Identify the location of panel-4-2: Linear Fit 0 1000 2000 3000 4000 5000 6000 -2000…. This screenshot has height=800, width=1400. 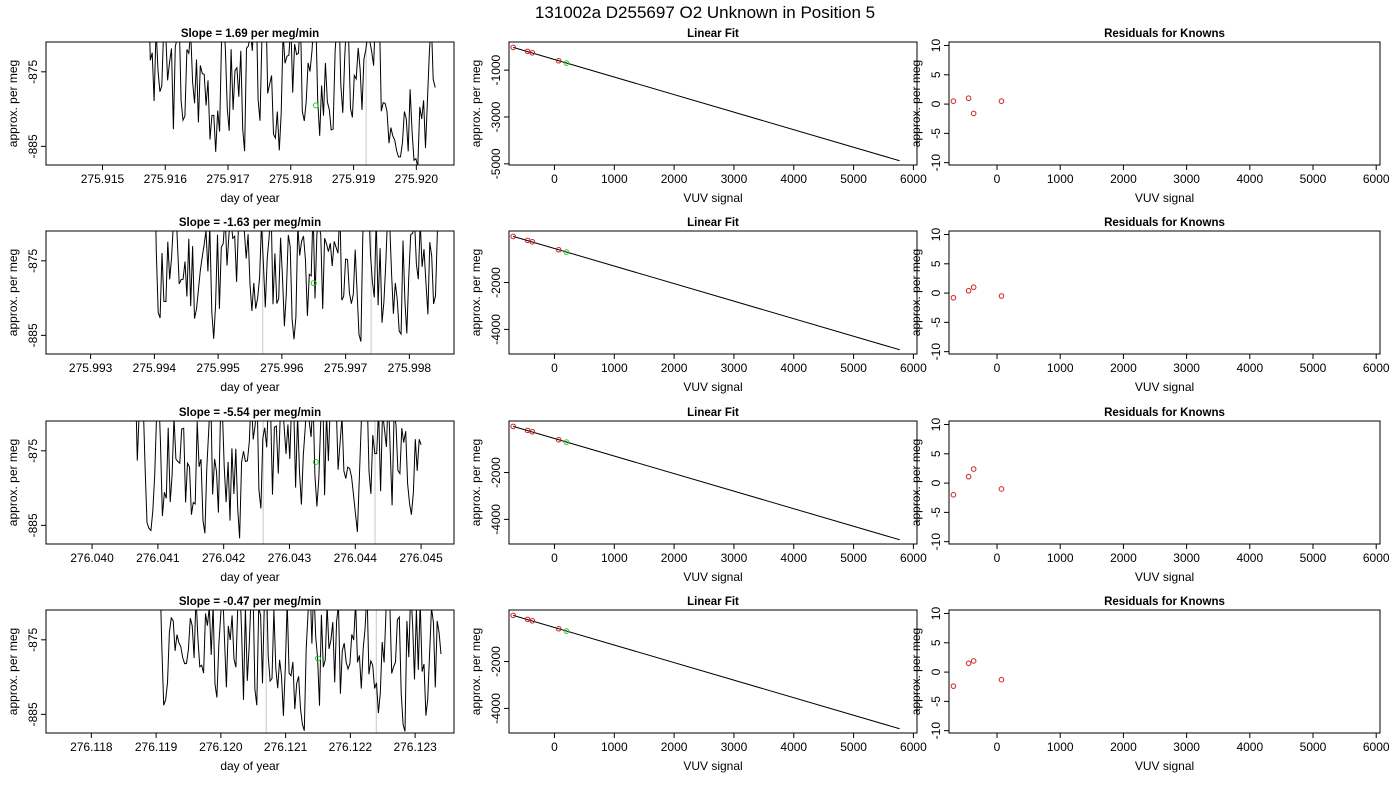
(698, 684).